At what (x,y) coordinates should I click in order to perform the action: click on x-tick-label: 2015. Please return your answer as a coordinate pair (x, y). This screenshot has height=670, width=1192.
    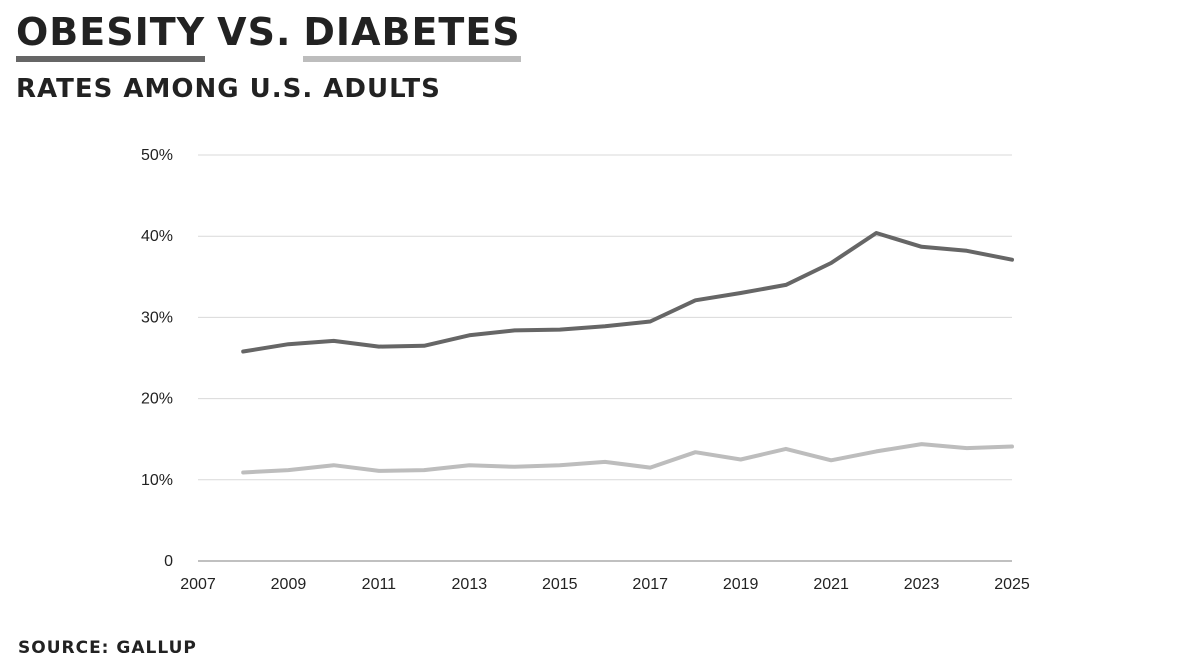
    Looking at the image, I should click on (560, 584).